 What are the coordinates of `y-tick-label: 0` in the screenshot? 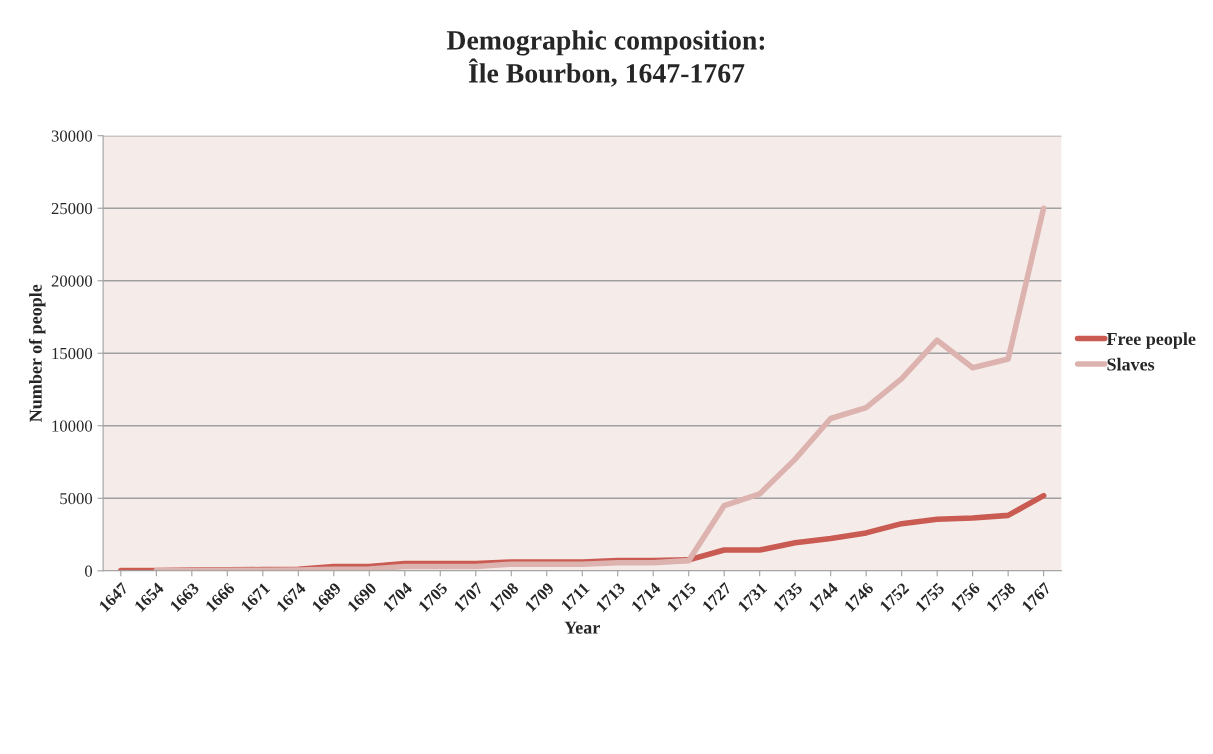 It's located at (88, 571).